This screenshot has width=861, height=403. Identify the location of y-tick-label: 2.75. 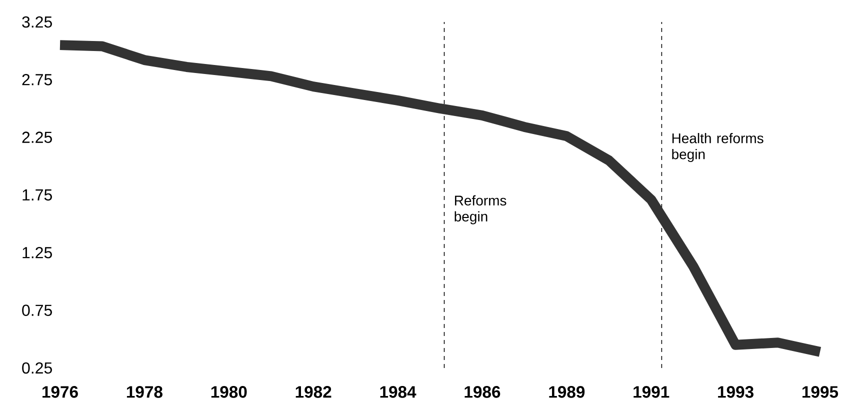
(37, 80).